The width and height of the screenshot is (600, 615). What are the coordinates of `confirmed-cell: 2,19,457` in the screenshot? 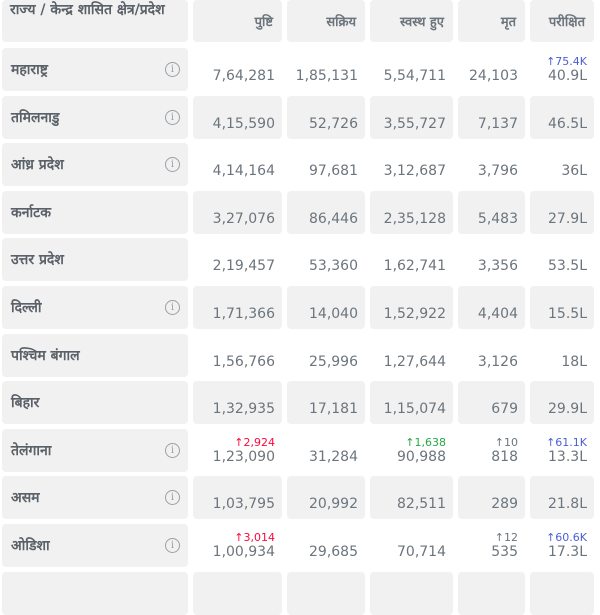 It's located at (237, 259).